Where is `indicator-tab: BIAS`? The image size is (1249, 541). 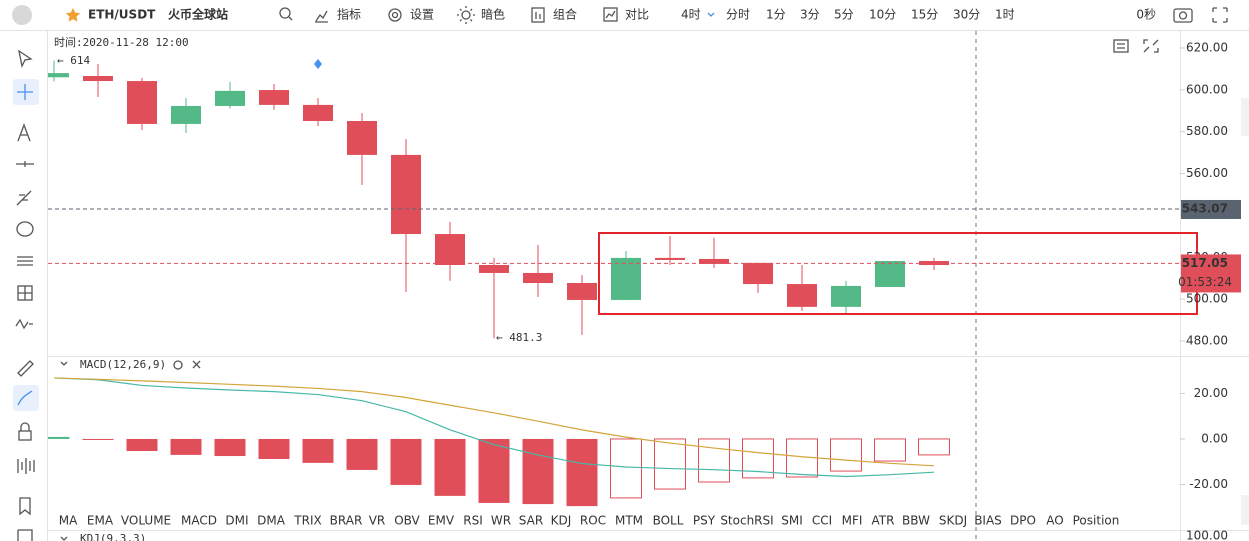 indicator-tab: BIAS is located at coordinates (988, 521).